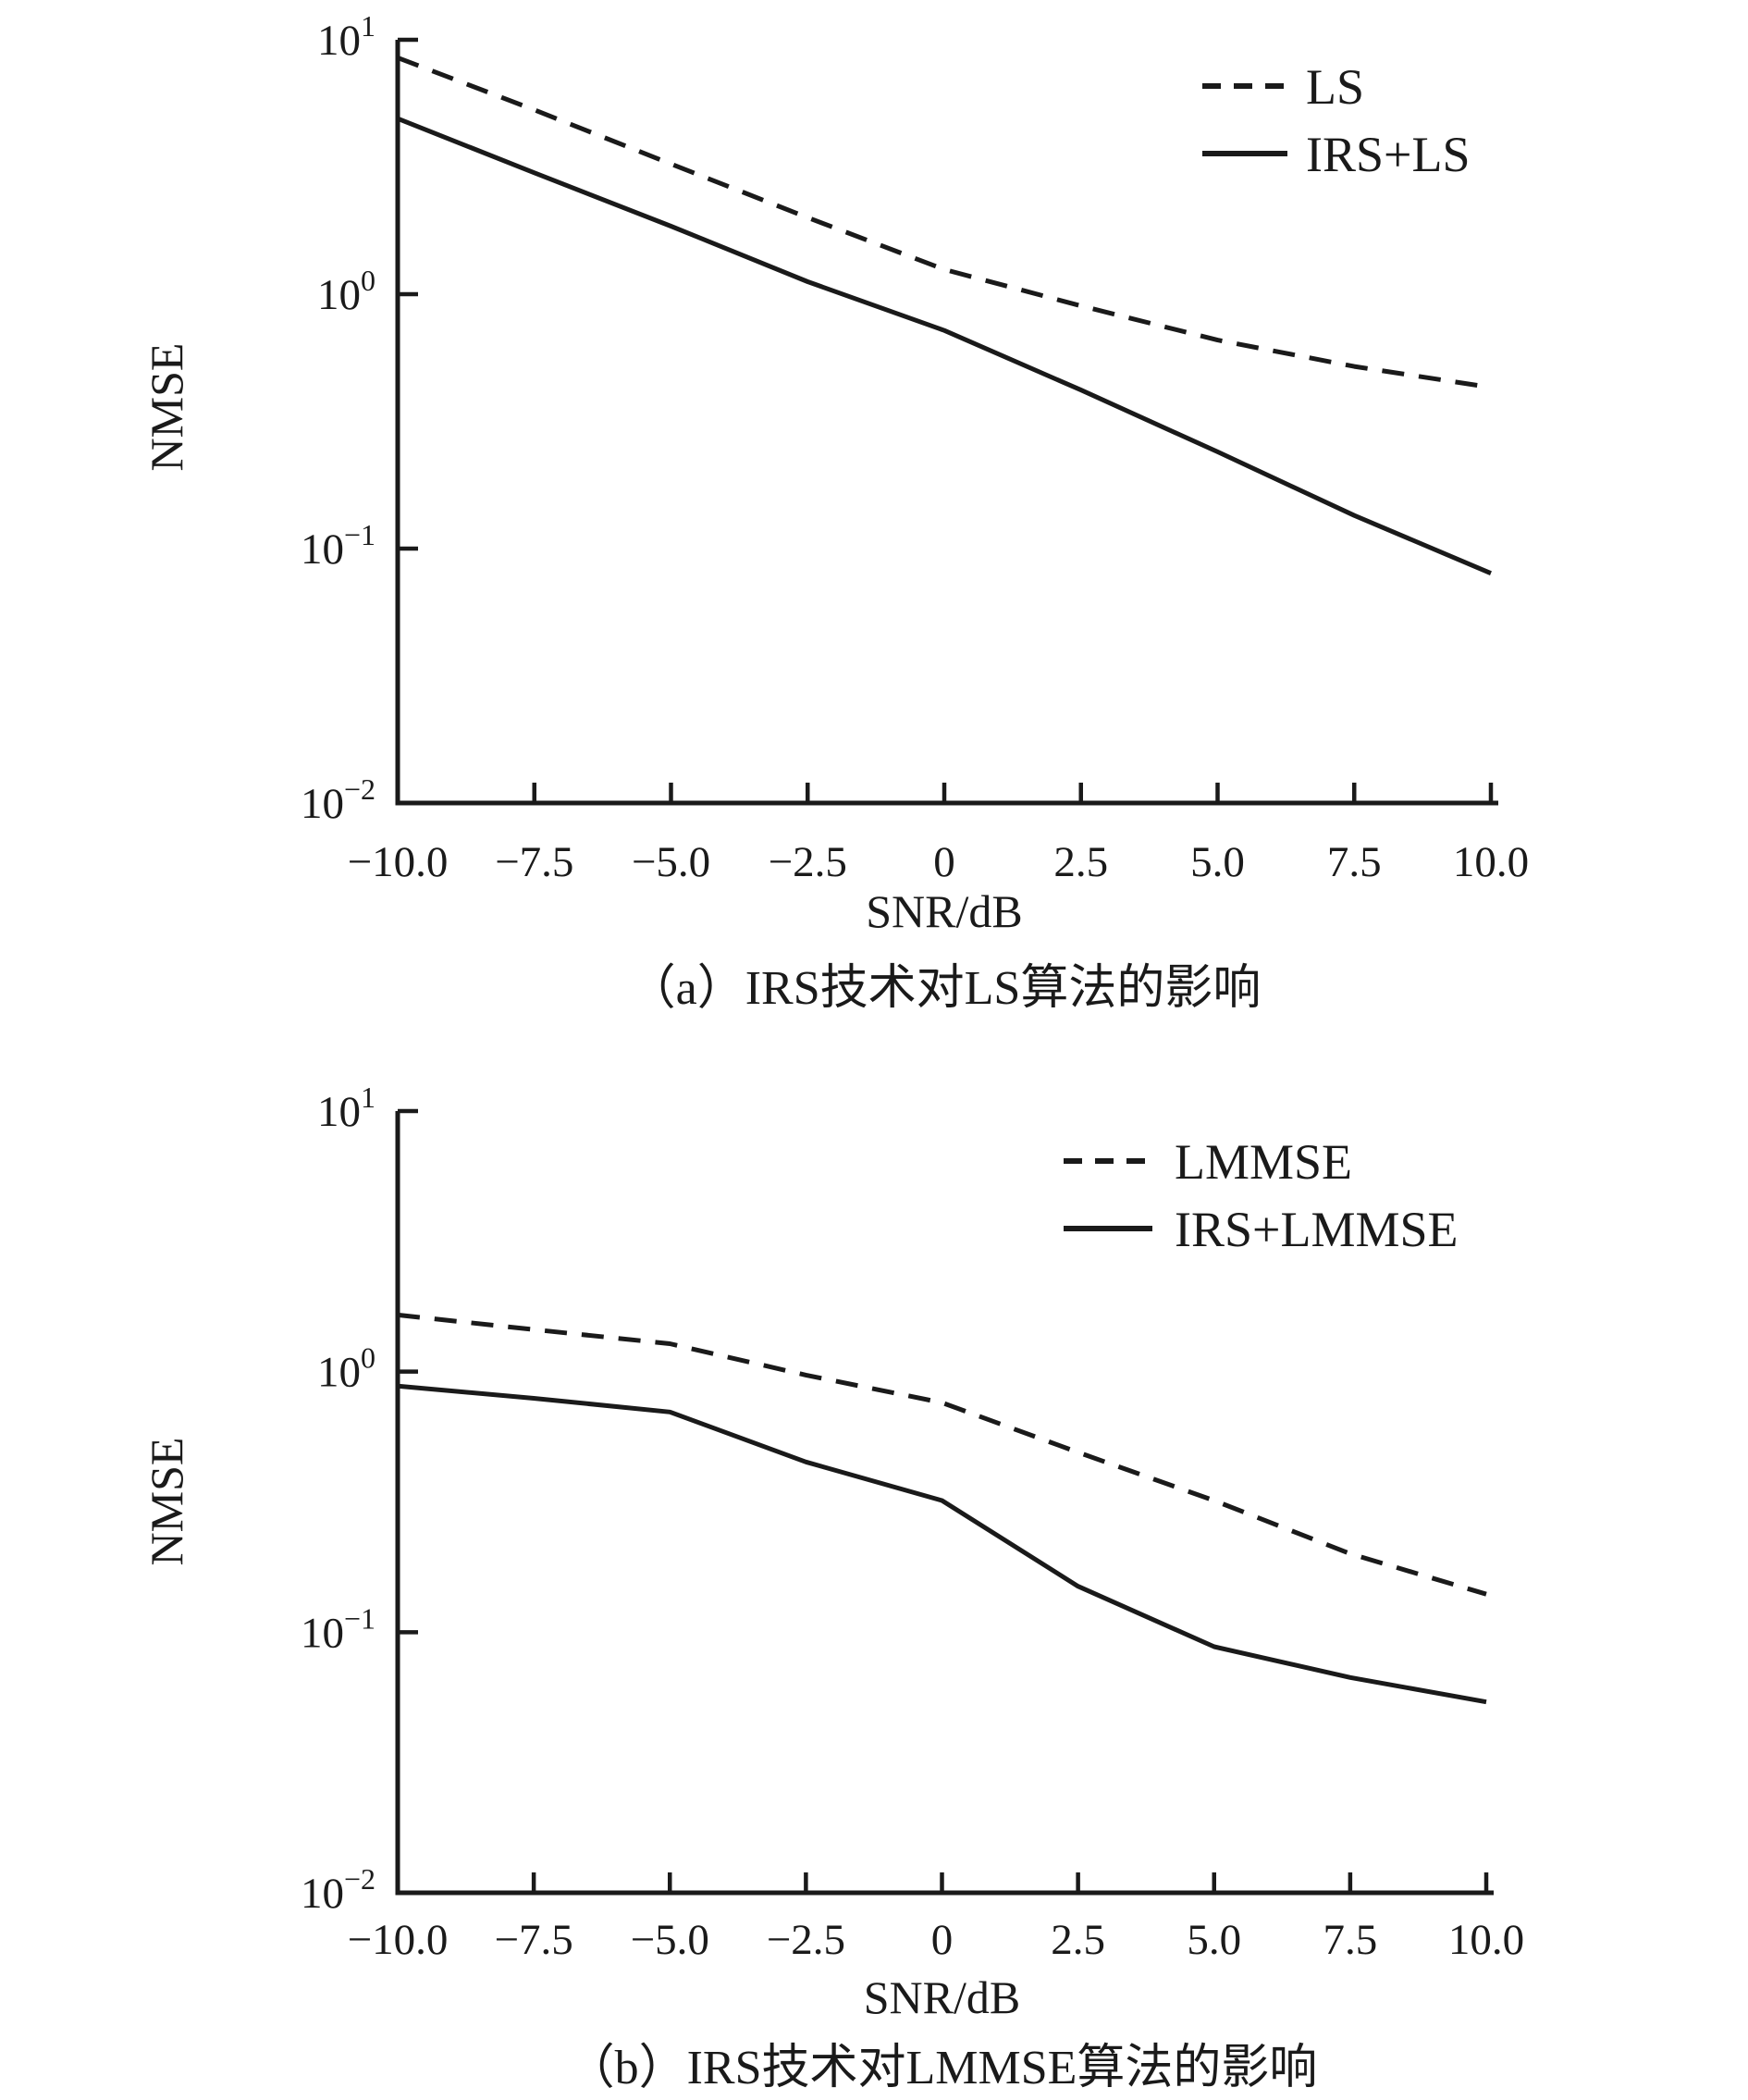  I want to click on legend-label: IRS+LS, so click(1388, 154).